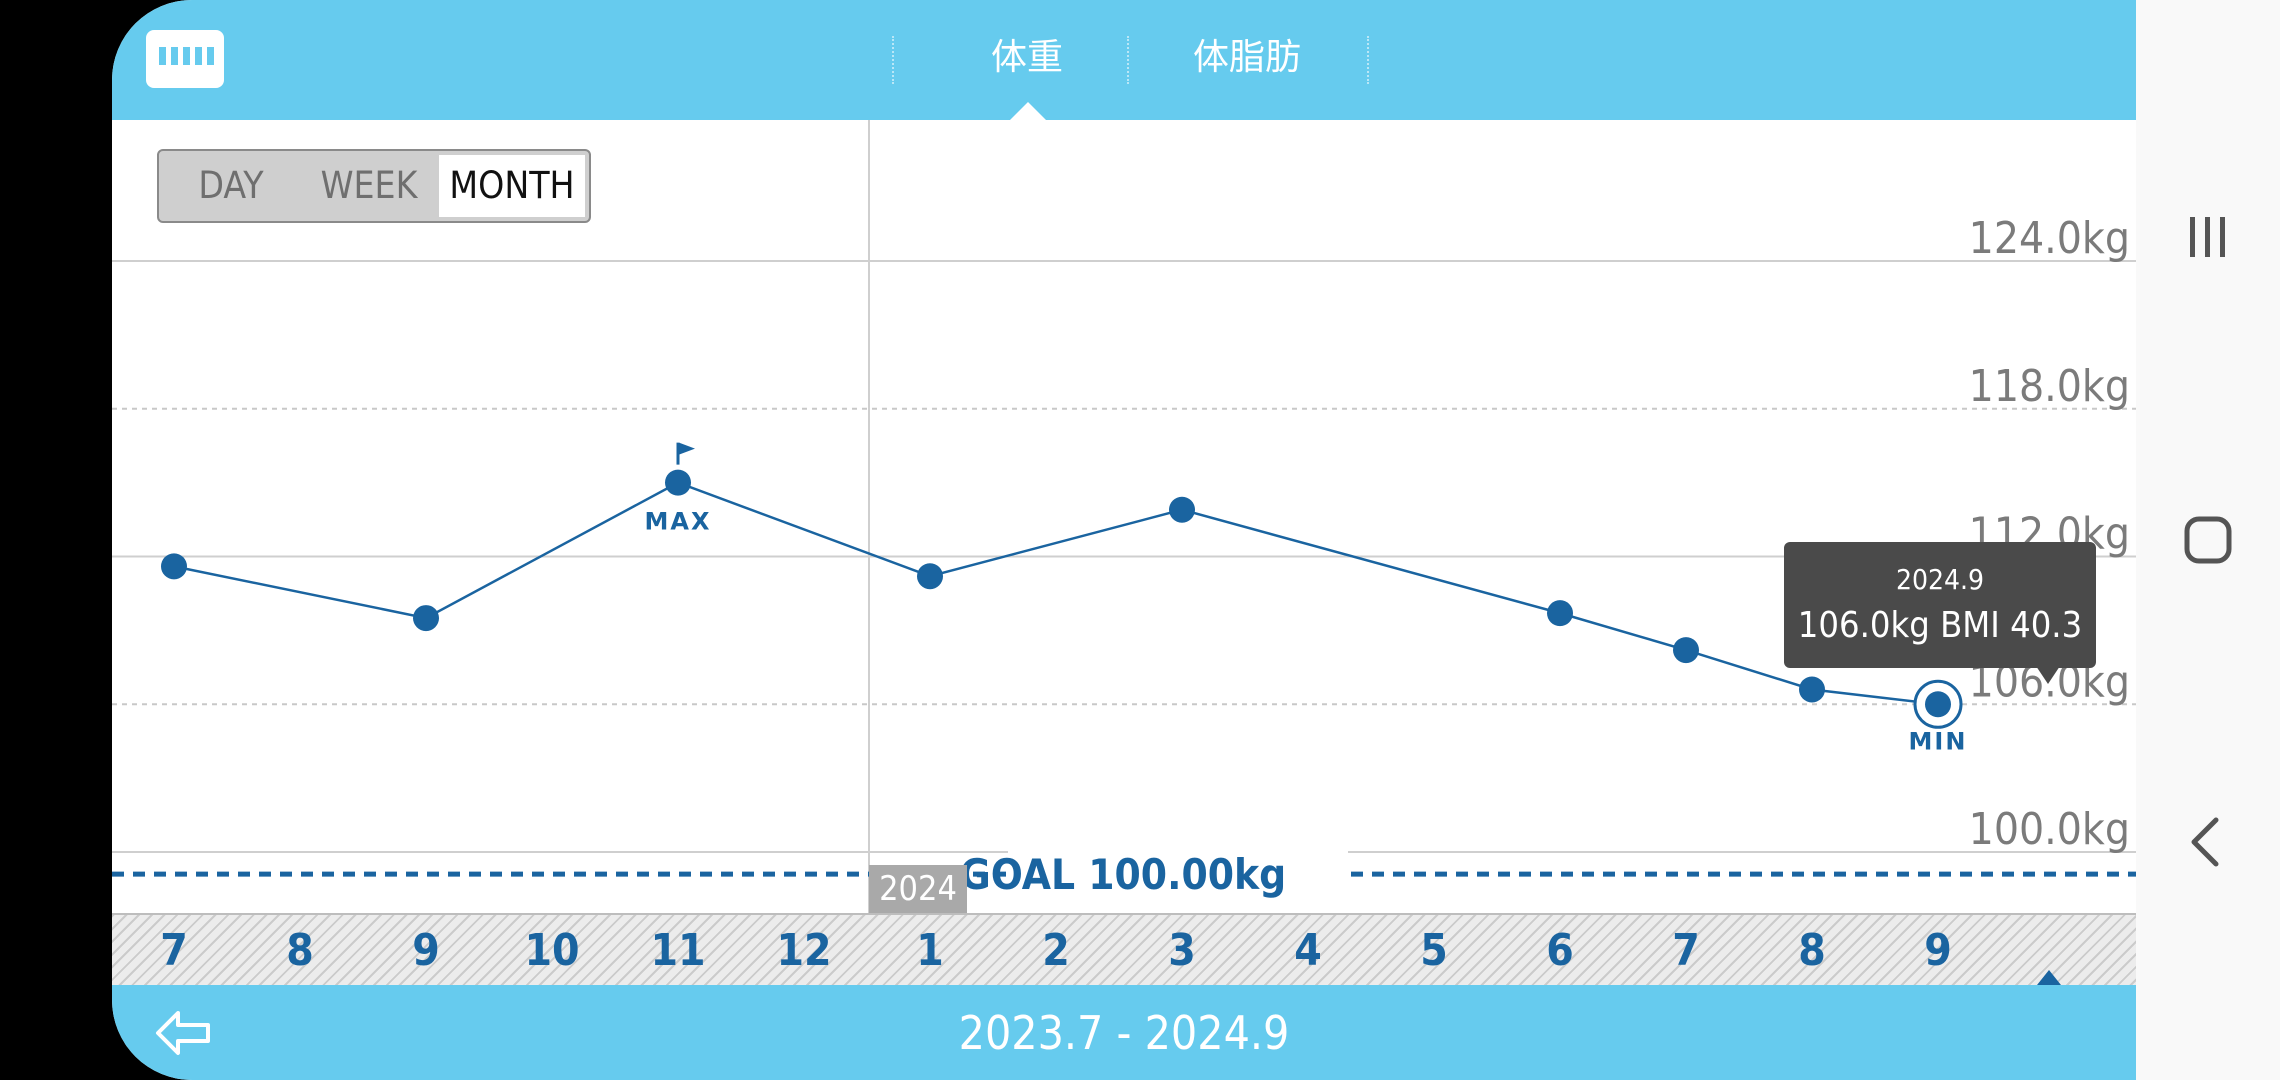  Describe the element at coordinates (1246, 57) in the screenshot. I see `tab-body-fat: 体脂肪` at that location.